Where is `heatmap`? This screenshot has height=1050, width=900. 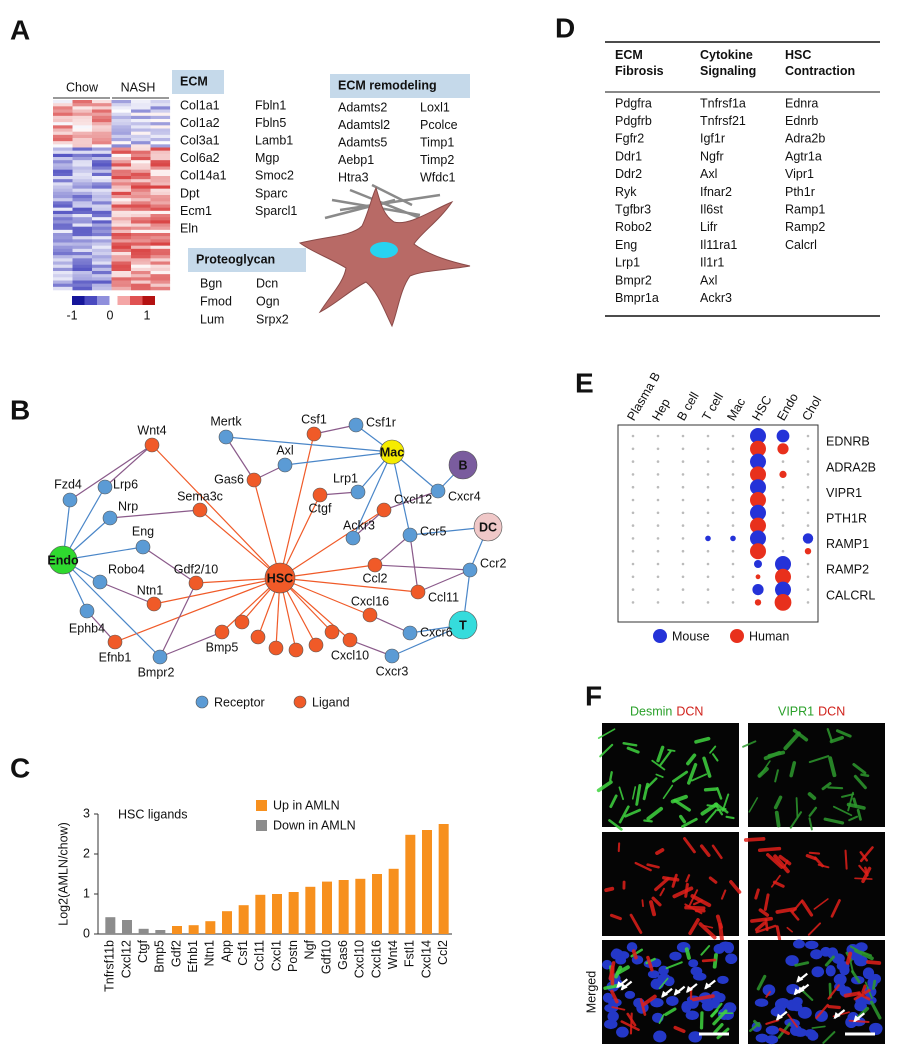 heatmap is located at coordinates (112, 195).